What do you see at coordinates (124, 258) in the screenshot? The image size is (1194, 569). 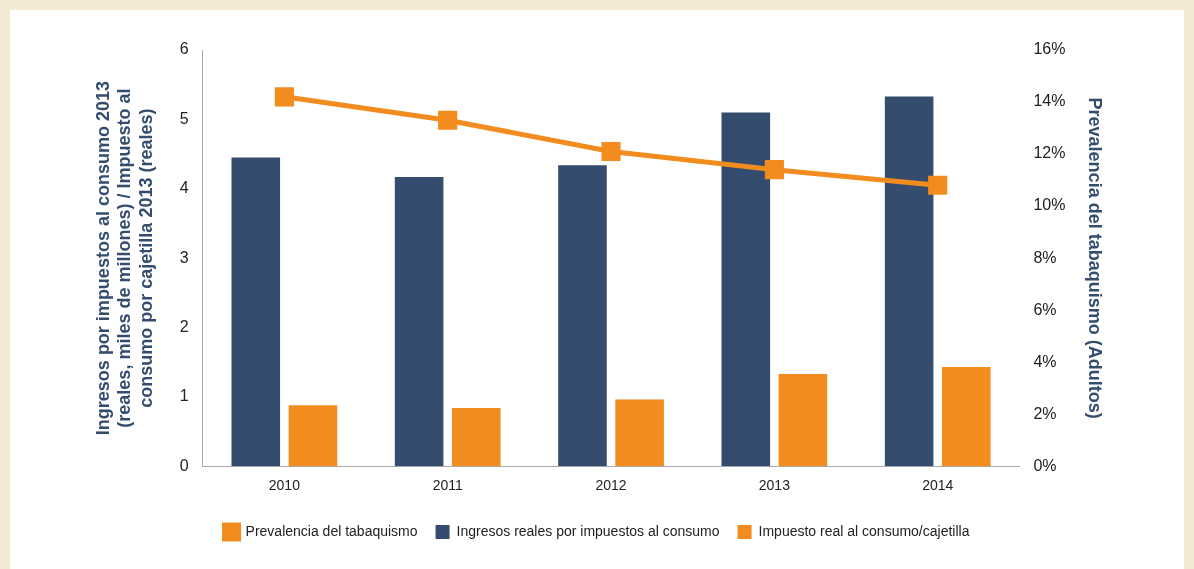 I see `y-axis-title: Ingresos por impuestos al consumo 2013 (reales, miles de millones) / Impuesto al consumo por cajetilla 2013 (reales)` at bounding box center [124, 258].